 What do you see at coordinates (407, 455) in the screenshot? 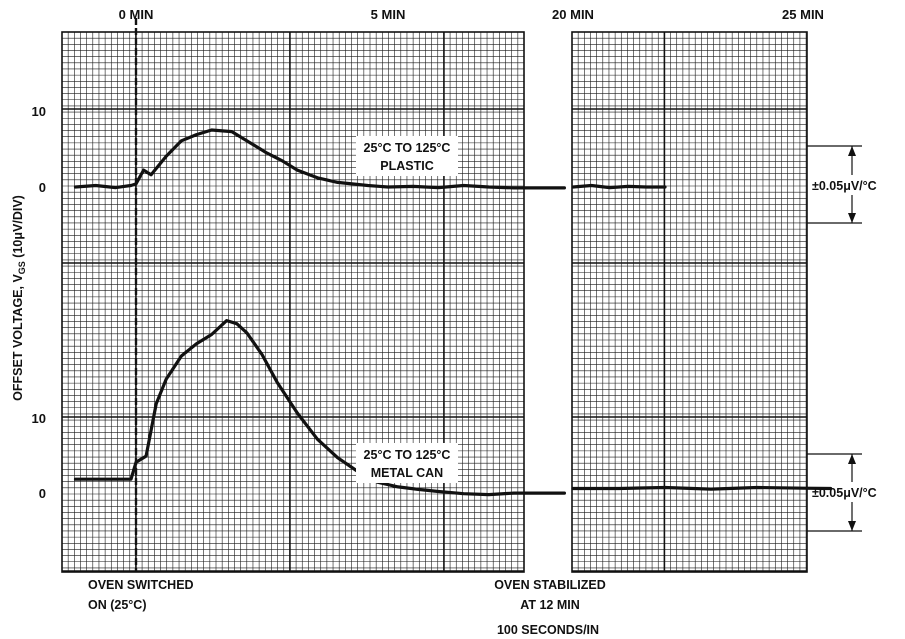
I see `series-label-metal-can-line1: 25°C TO 125°C` at bounding box center [407, 455].